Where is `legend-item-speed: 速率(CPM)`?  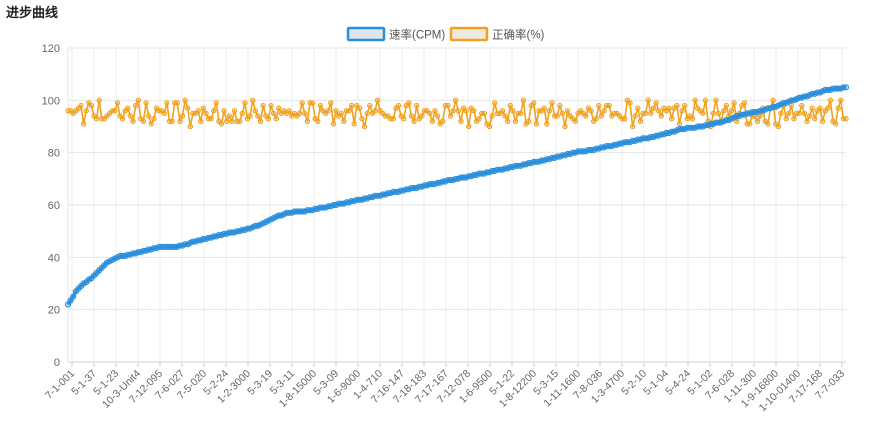
legend-item-speed: 速率(CPM) is located at coordinates (395, 34).